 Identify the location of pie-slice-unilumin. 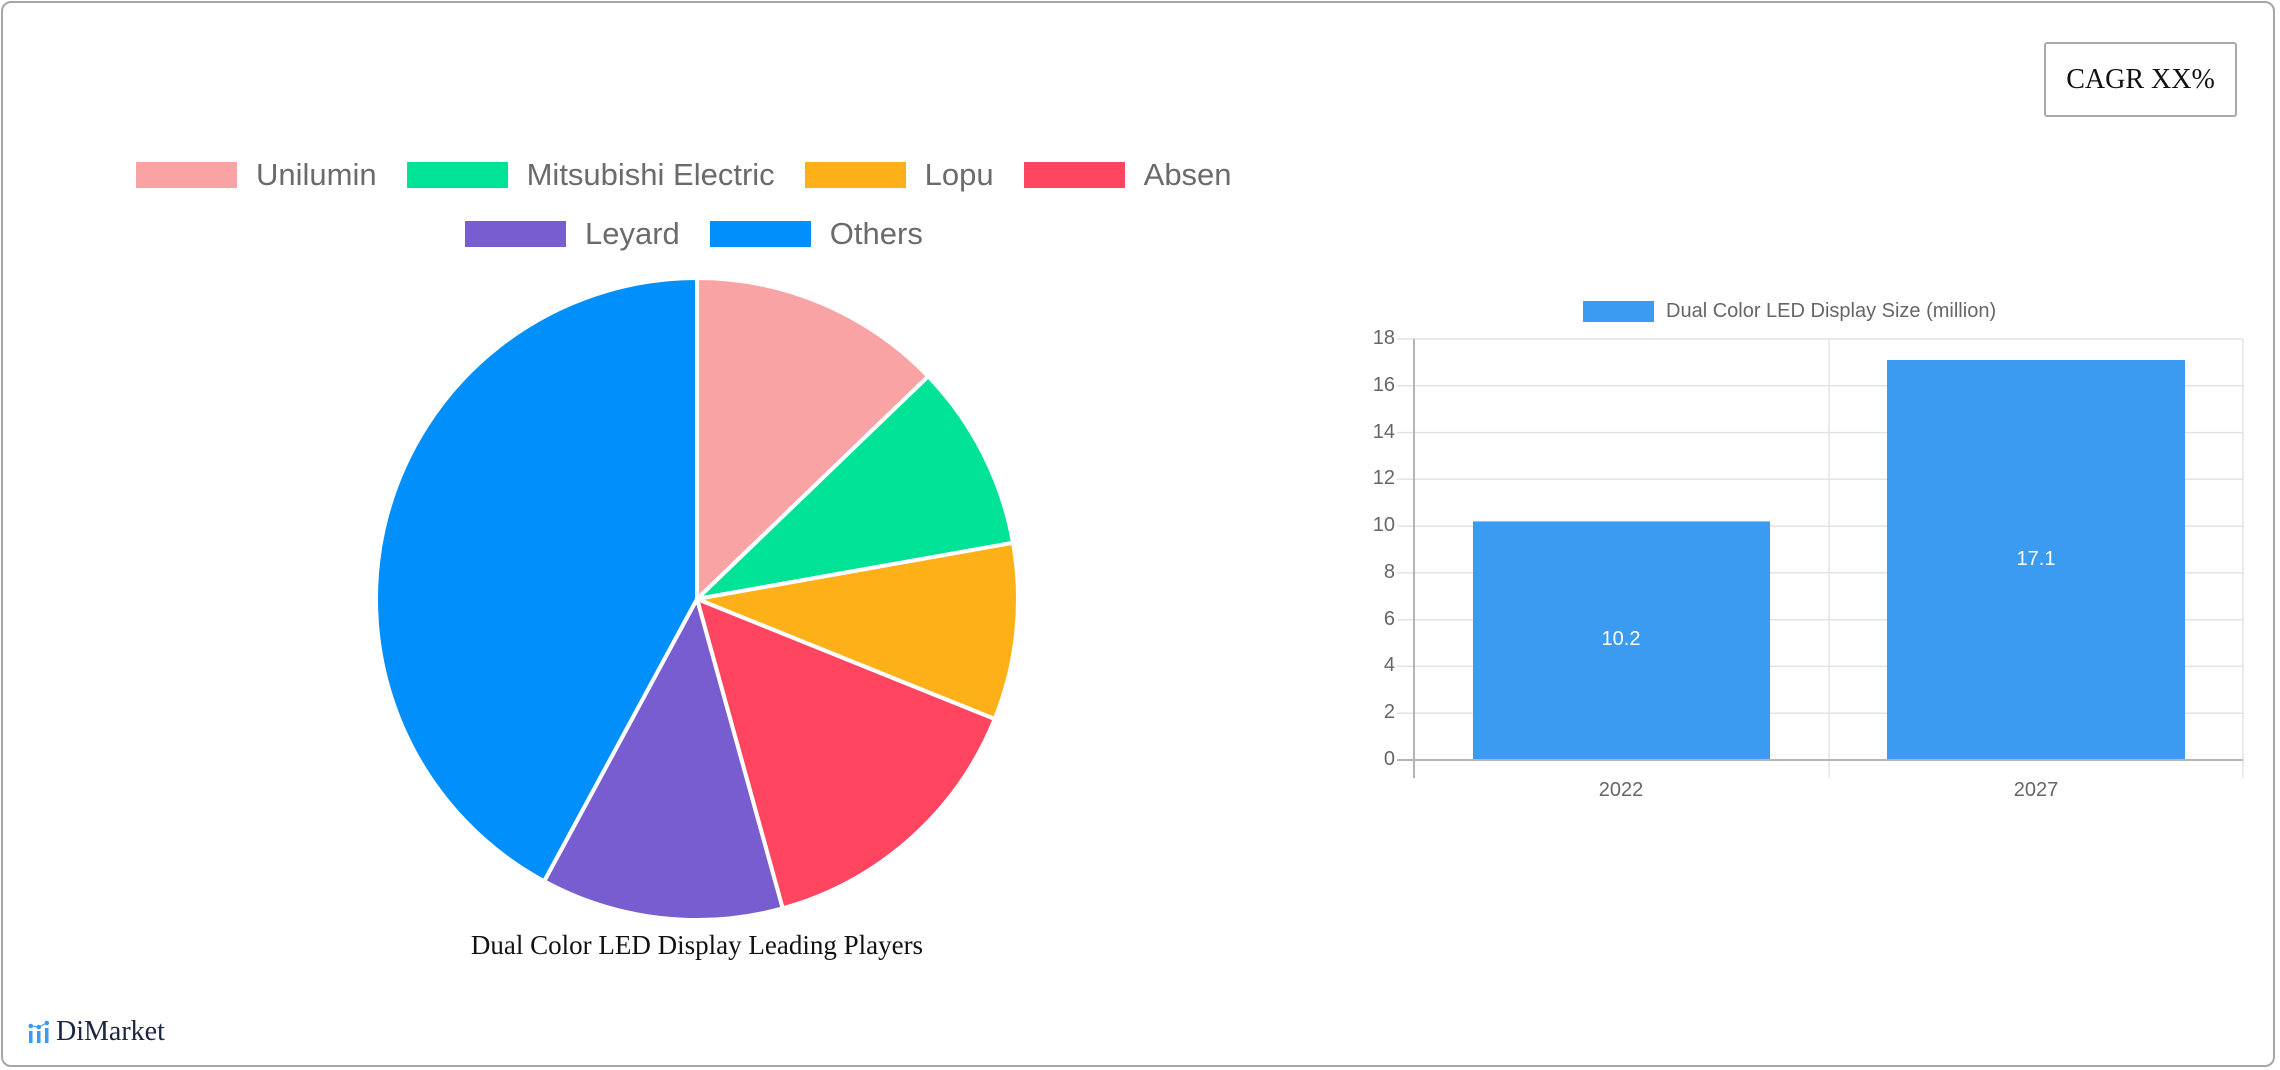
(813, 439).